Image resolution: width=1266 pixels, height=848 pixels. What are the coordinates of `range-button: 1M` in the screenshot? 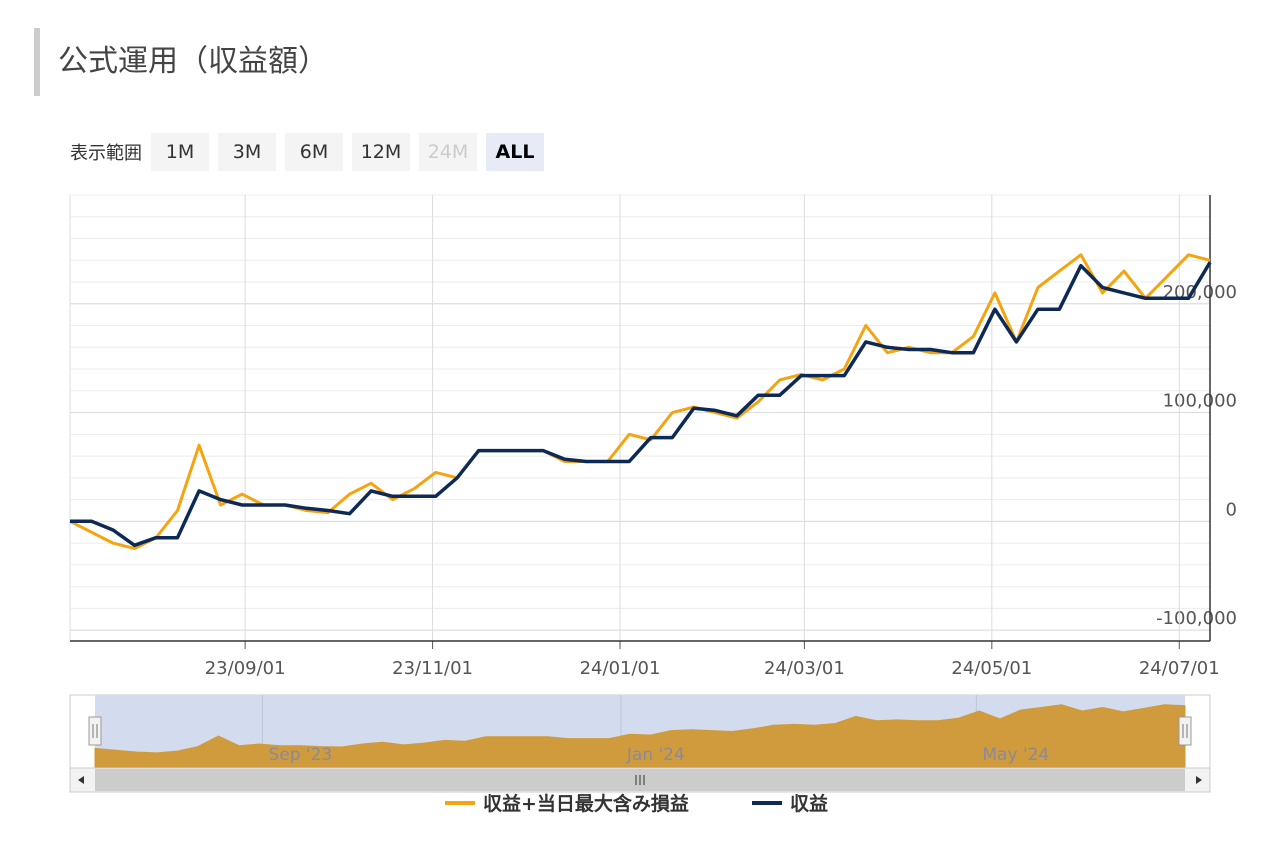 It's located at (180, 152).